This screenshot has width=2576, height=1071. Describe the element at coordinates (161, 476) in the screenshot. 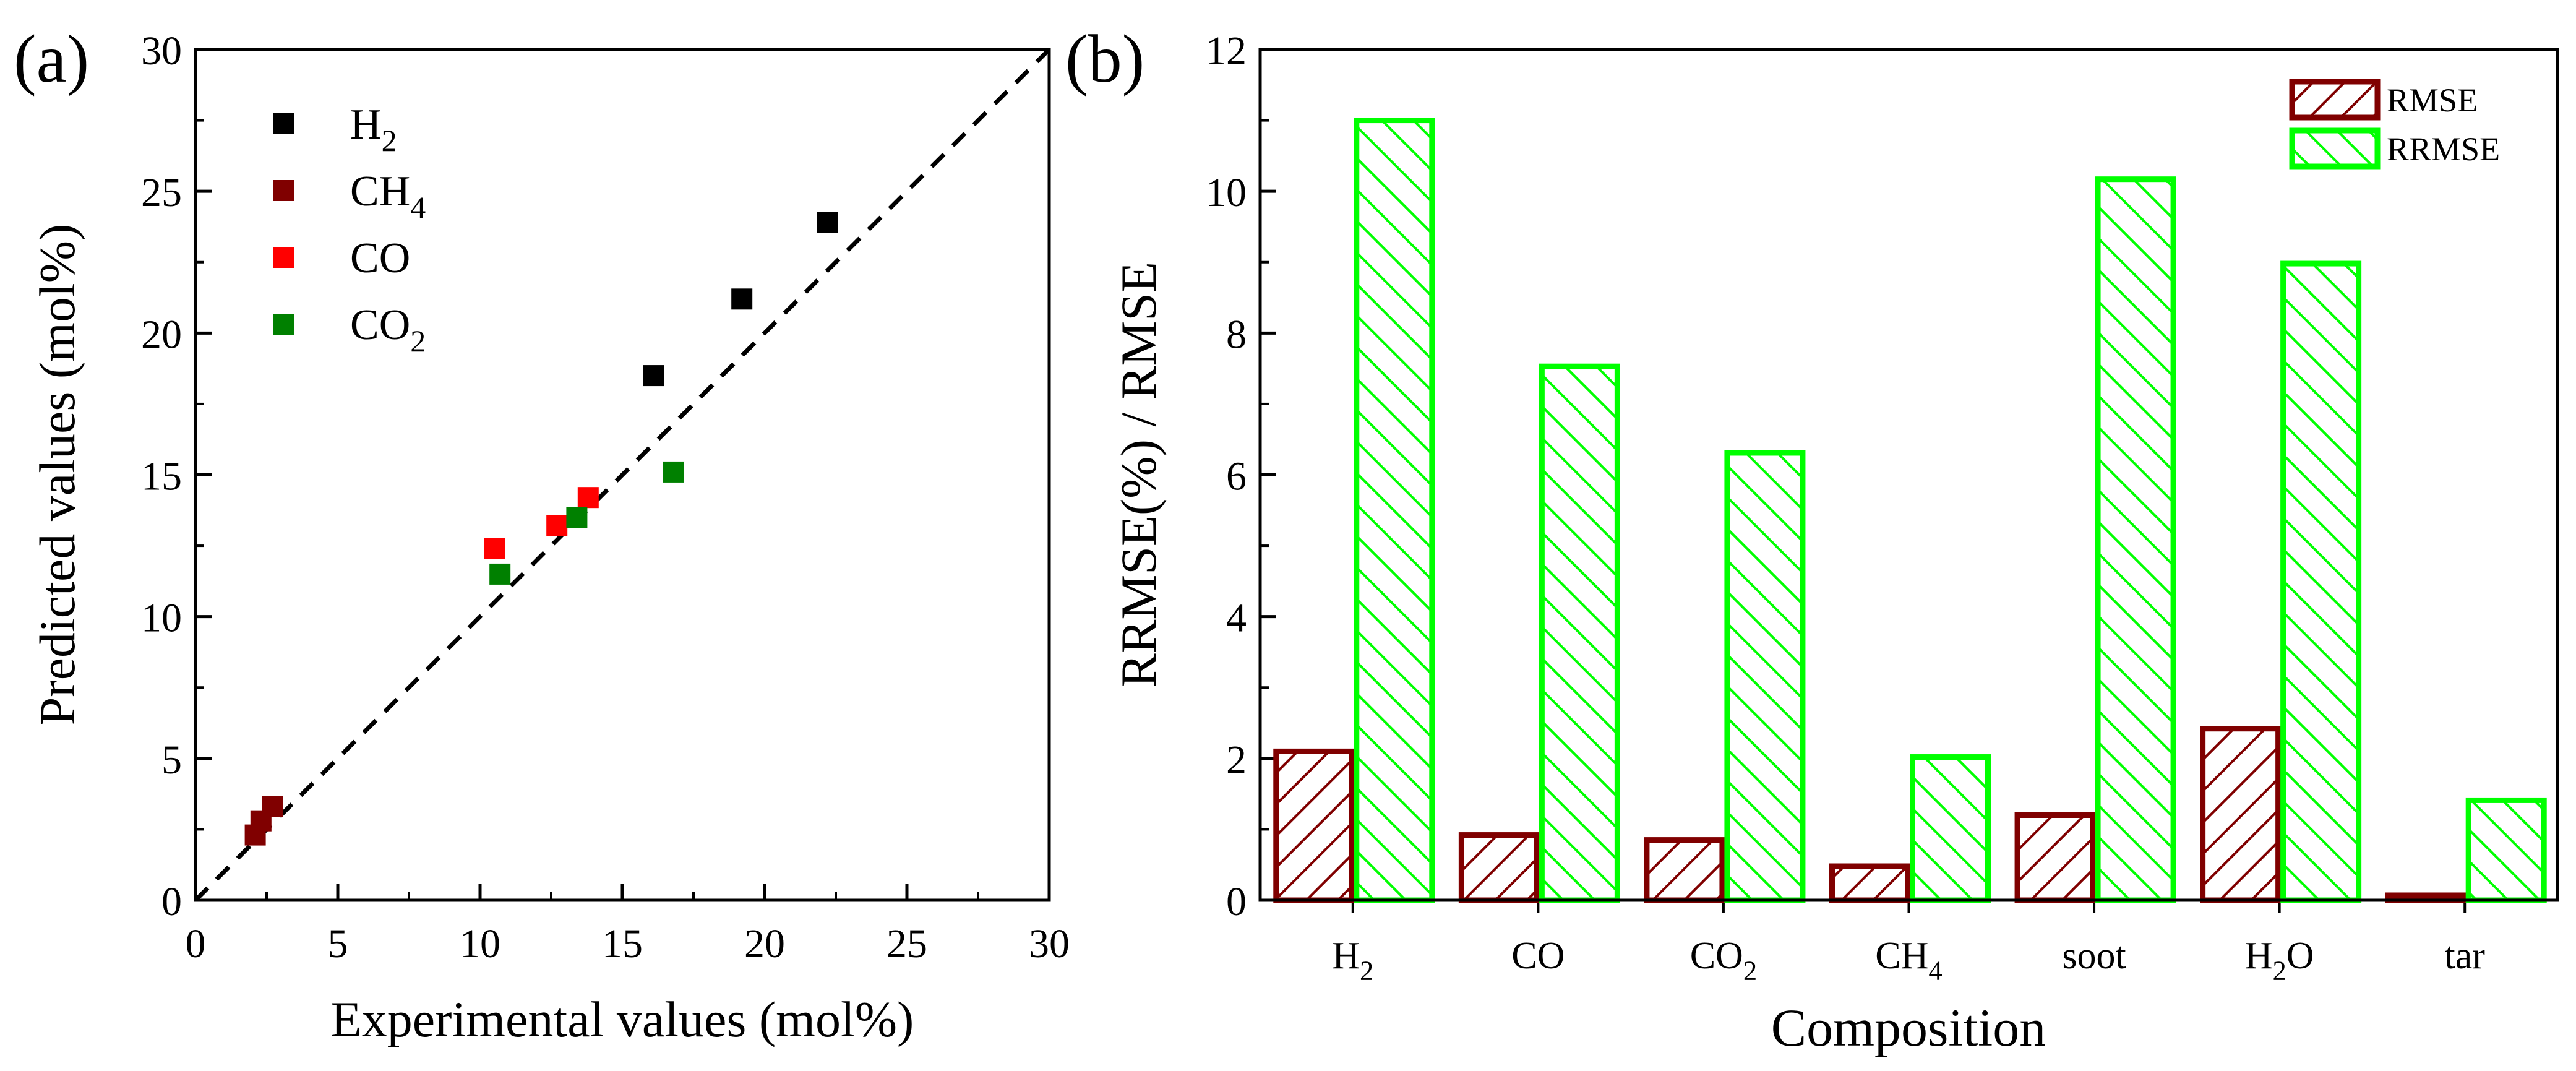

I see `y-tick-label-a: 15` at that location.